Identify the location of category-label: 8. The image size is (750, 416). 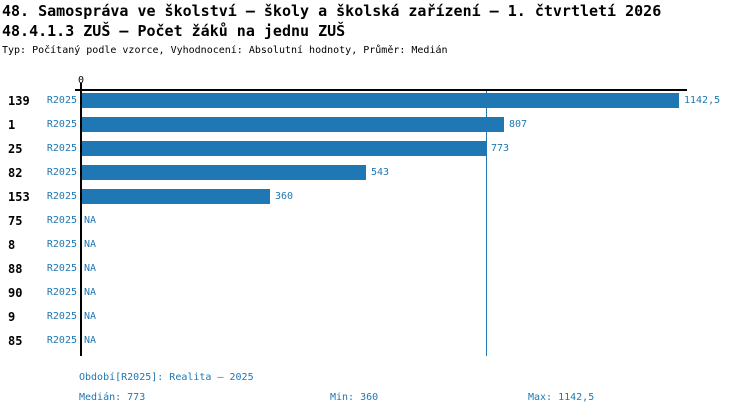
(12, 245).